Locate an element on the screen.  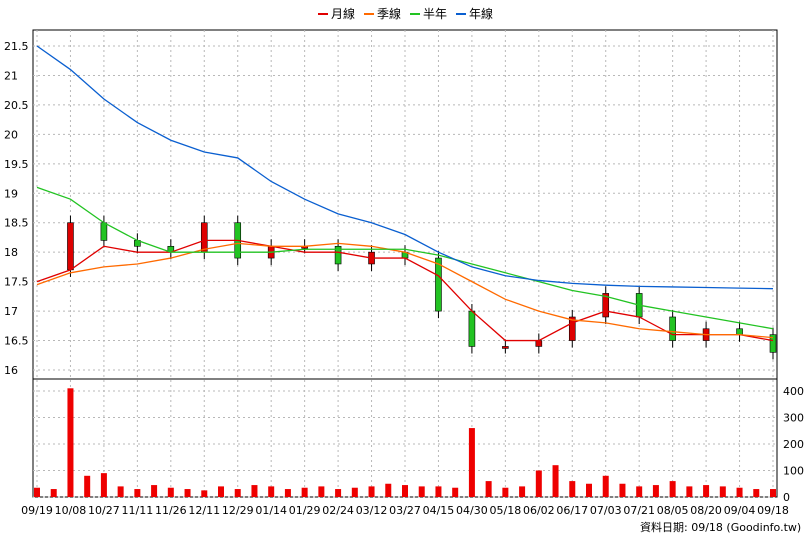
price-tick-label: 17.5 is located at coordinates (16, 282).